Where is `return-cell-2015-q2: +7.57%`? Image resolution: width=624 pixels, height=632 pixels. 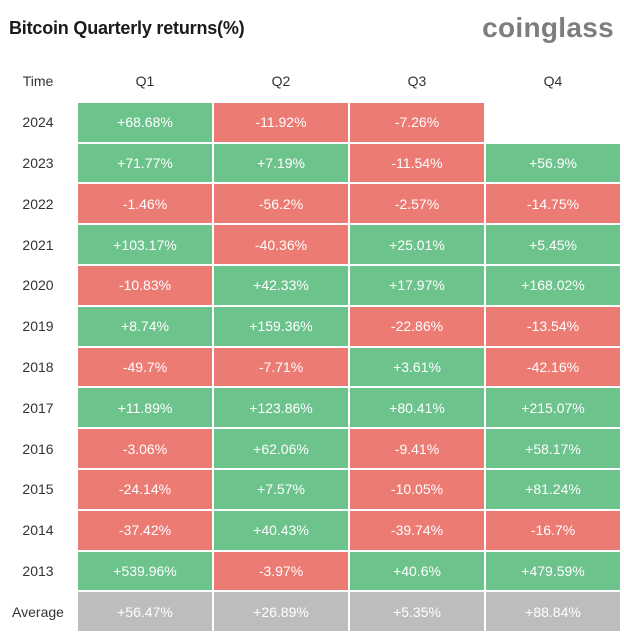 return-cell-2015-q2: +7.57% is located at coordinates (281, 489).